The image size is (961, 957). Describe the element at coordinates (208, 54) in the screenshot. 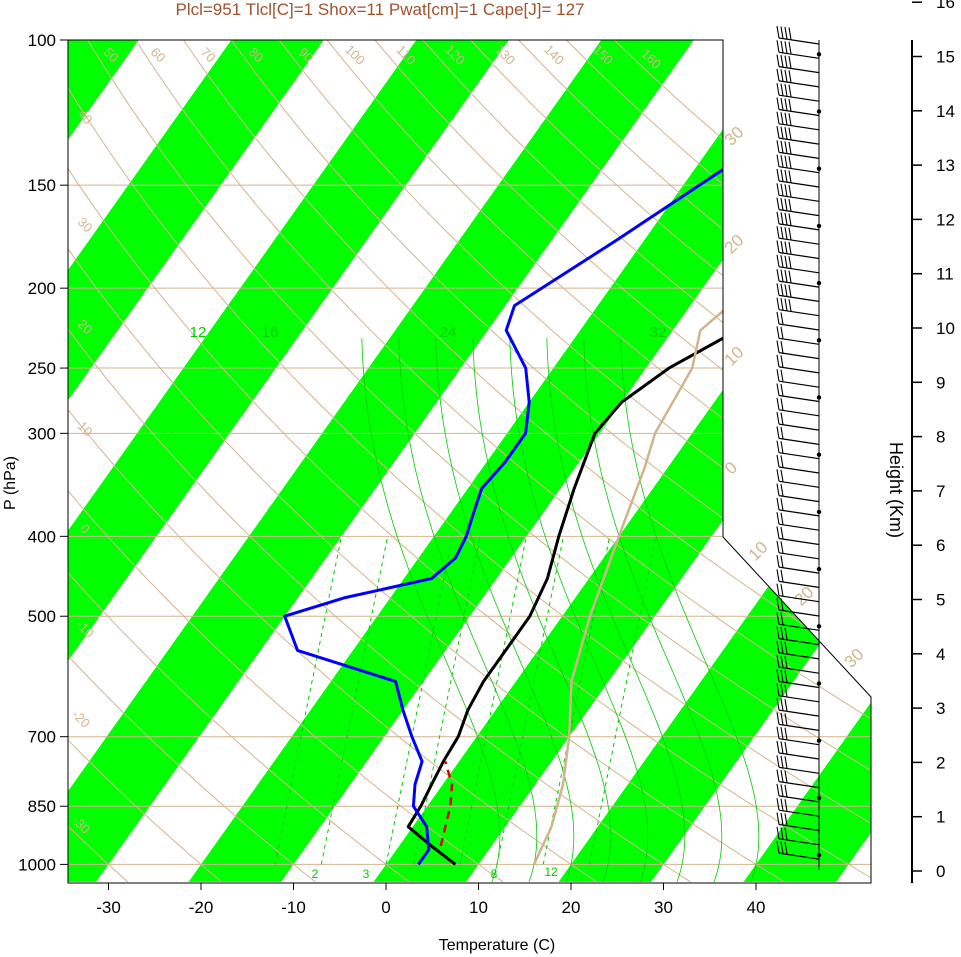

I see `dry-adiabat-label: 70` at that location.